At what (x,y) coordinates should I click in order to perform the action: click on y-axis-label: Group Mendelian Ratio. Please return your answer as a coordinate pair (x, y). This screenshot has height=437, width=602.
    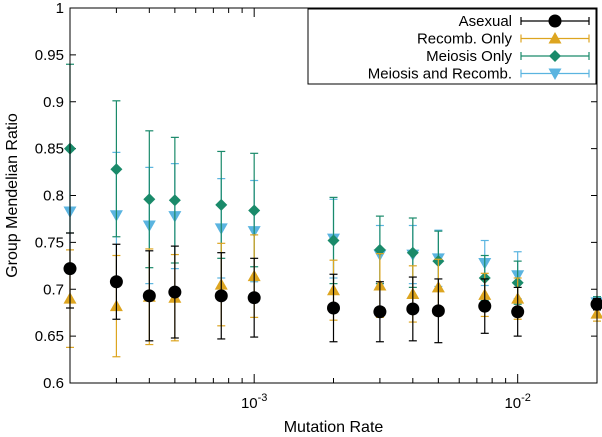
    Looking at the image, I should click on (12, 195).